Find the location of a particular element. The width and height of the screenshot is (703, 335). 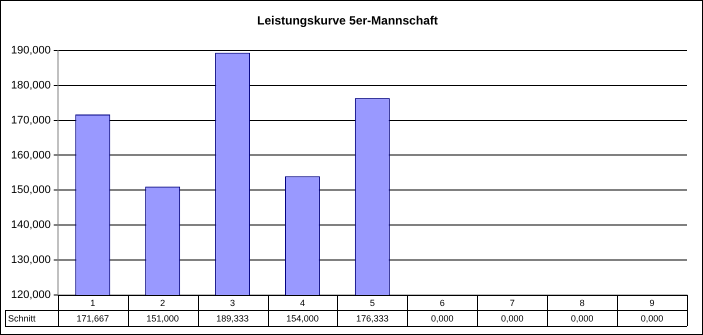

y-tick-label: 120,000 is located at coordinates (30, 295).